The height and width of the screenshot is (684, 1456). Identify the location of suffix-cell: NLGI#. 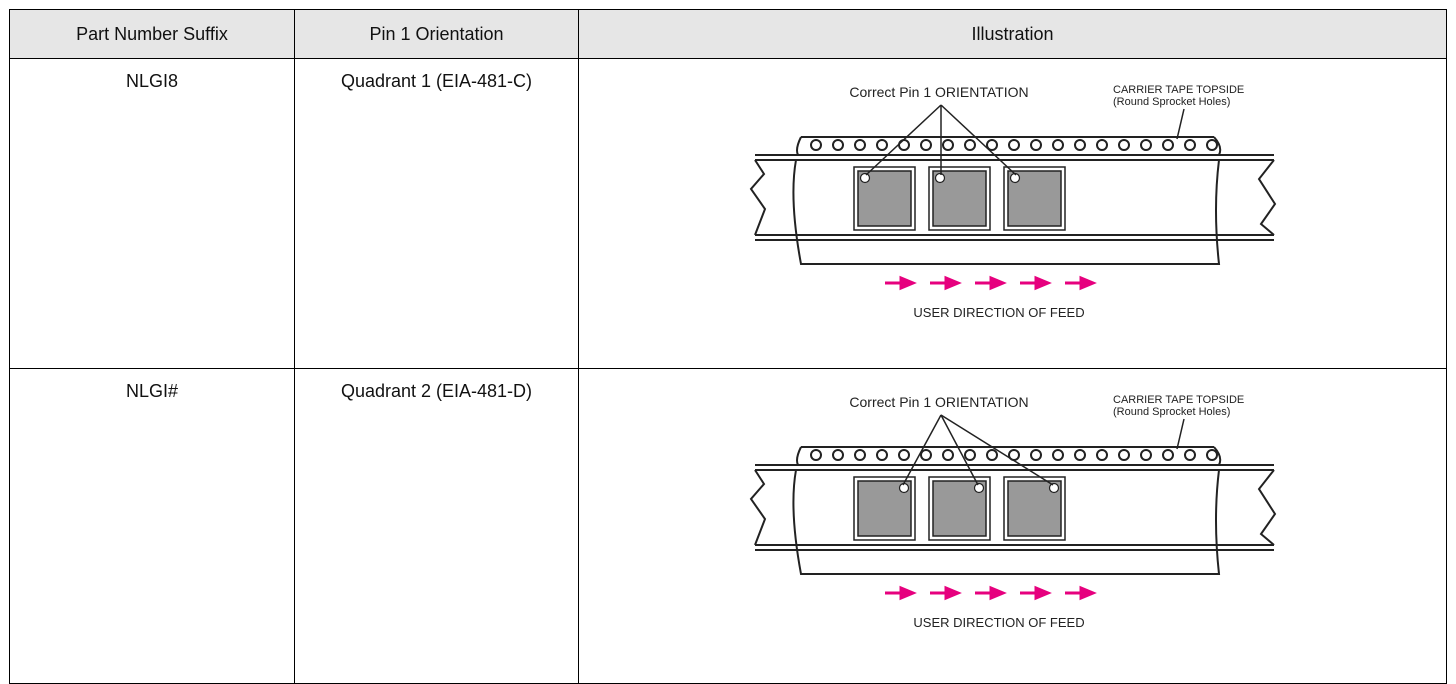
(152, 526).